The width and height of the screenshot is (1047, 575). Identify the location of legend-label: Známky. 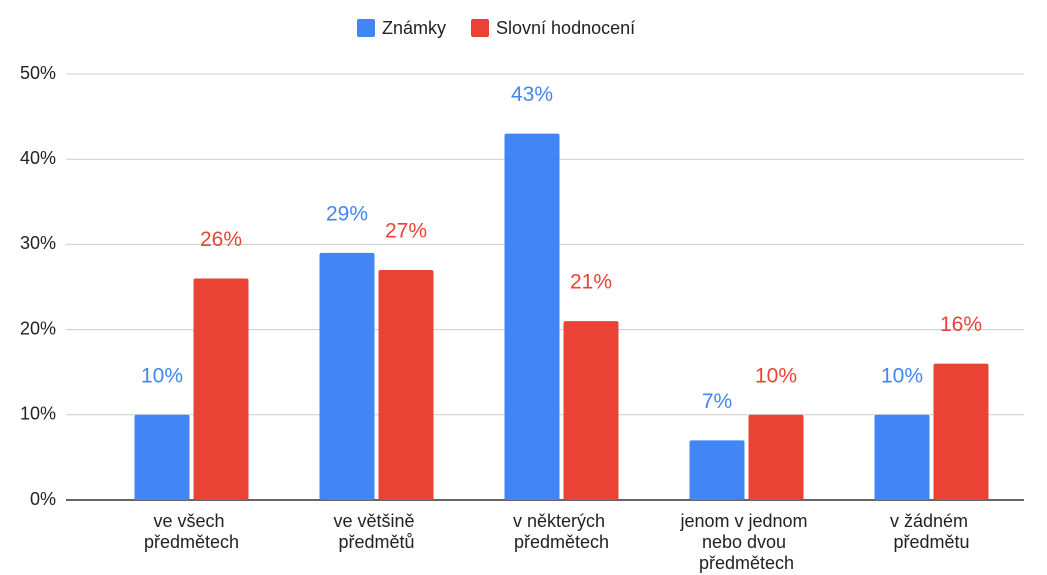
(414, 28).